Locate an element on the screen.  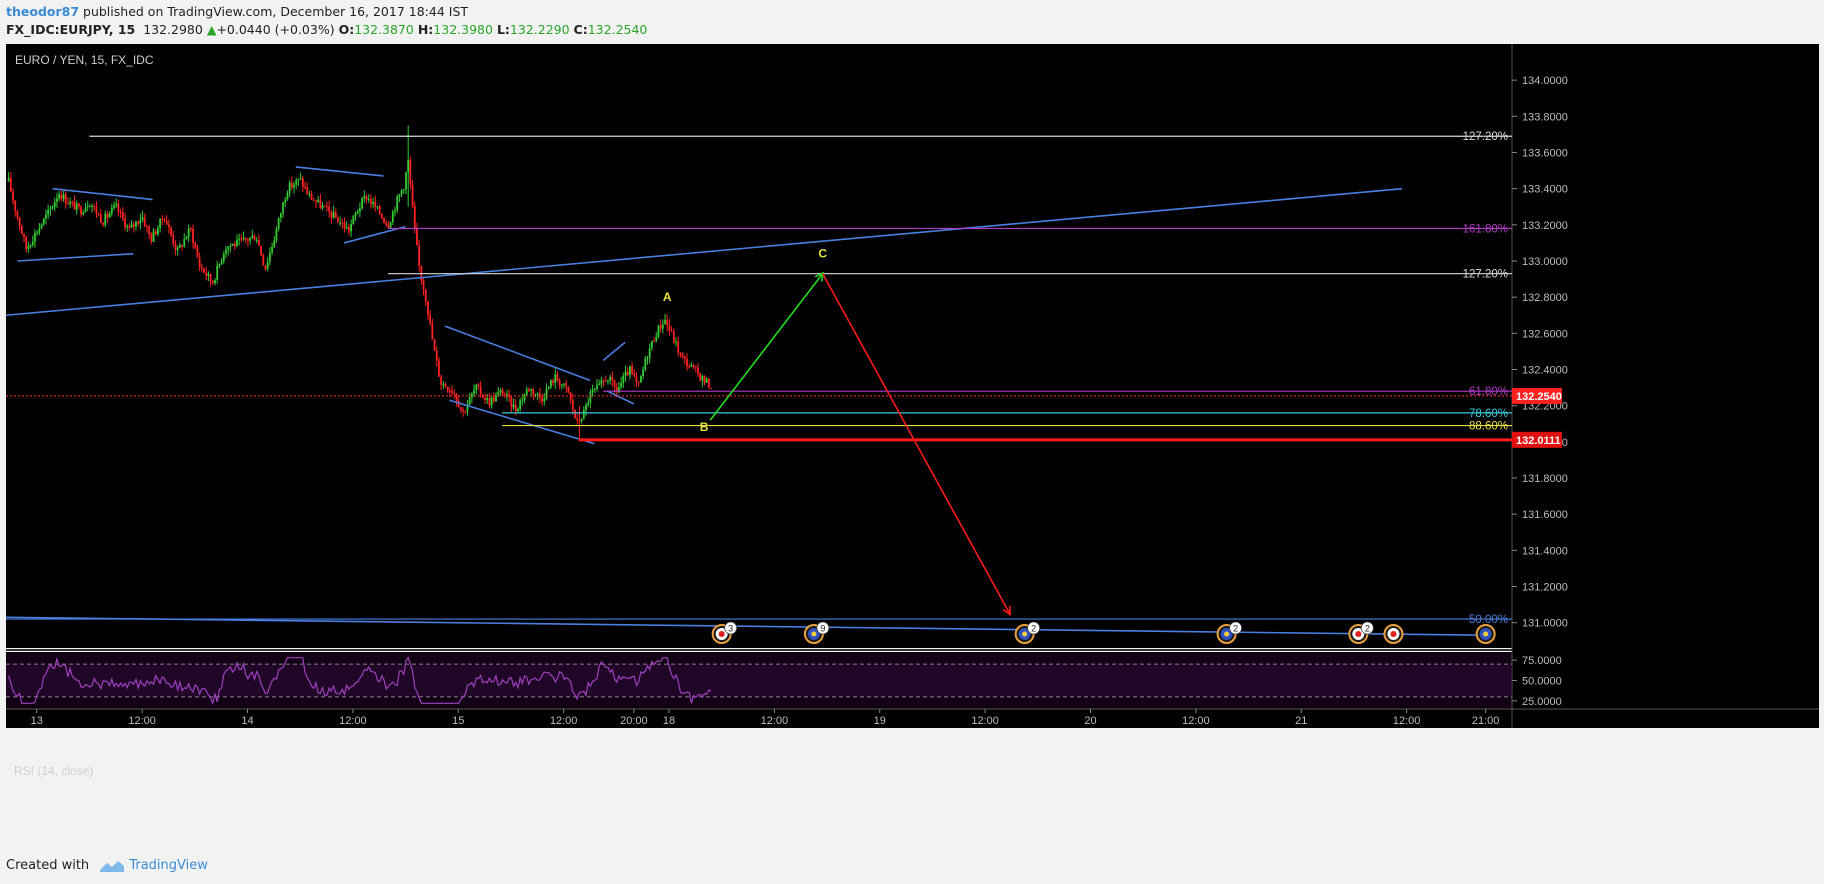
current-price-badge is located at coordinates (1537, 395).